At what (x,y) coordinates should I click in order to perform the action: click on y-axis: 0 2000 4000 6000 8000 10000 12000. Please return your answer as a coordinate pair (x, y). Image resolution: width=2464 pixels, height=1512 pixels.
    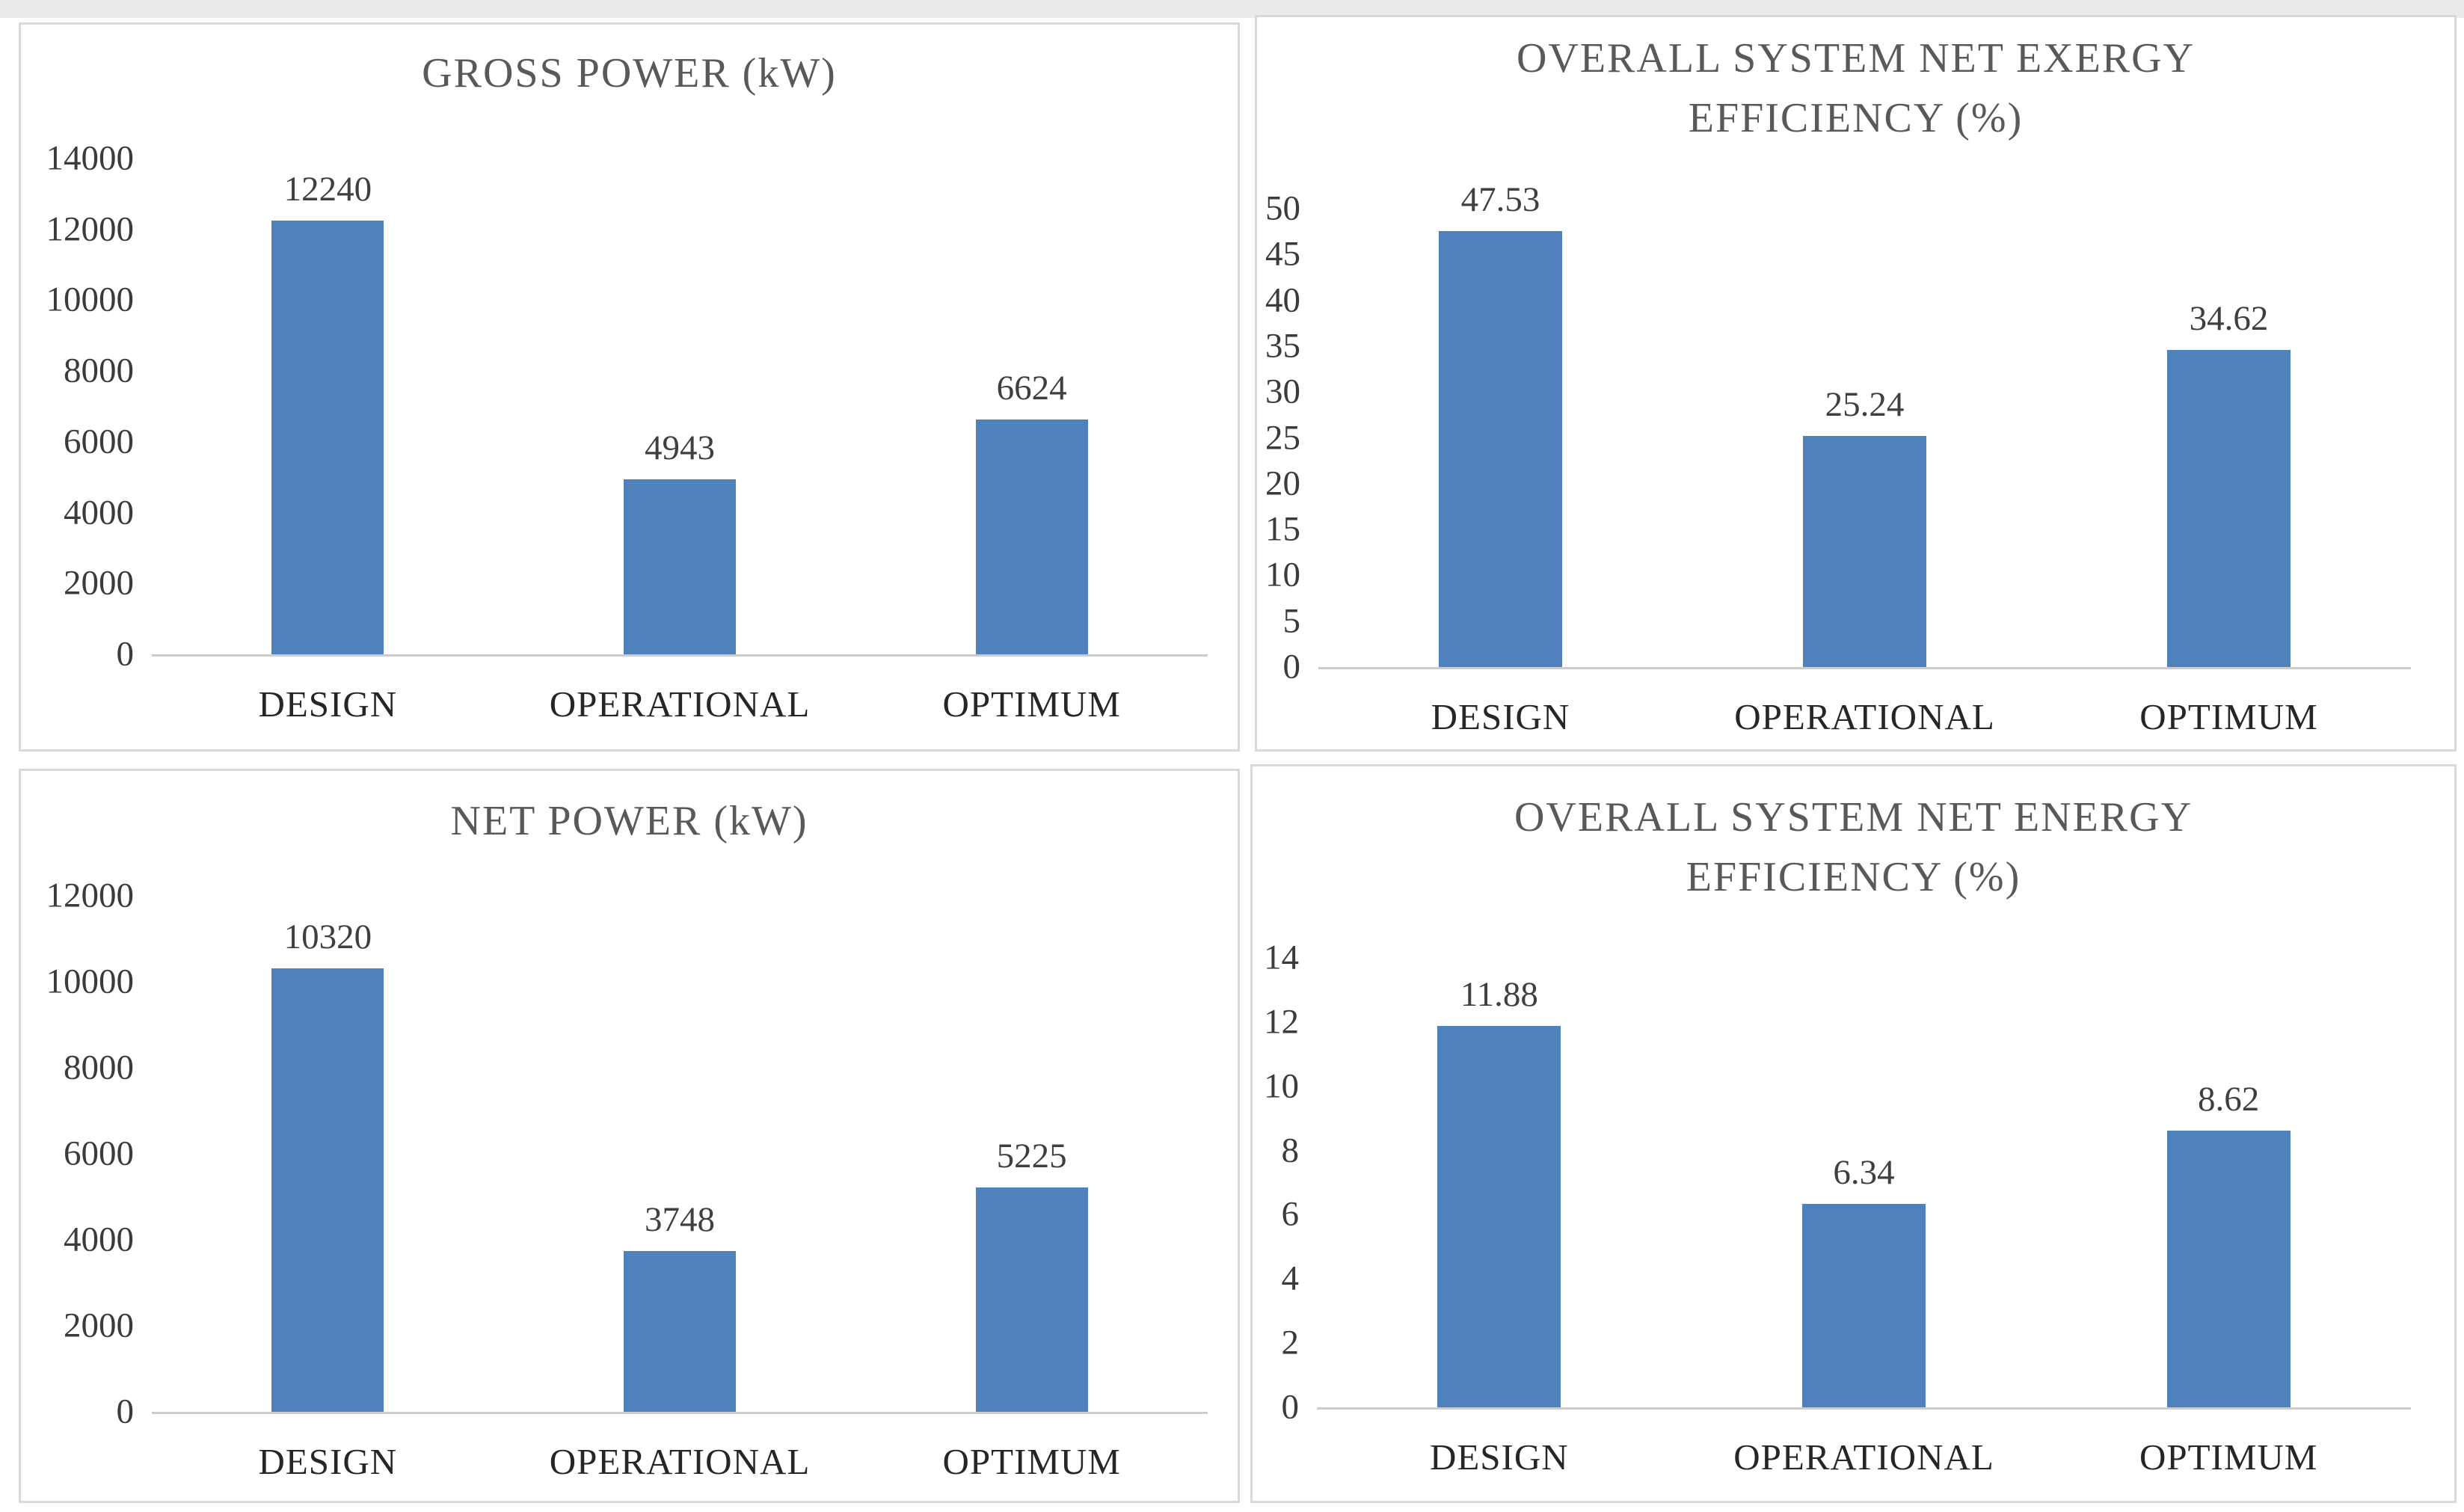
    Looking at the image, I should click on (78, 1153).